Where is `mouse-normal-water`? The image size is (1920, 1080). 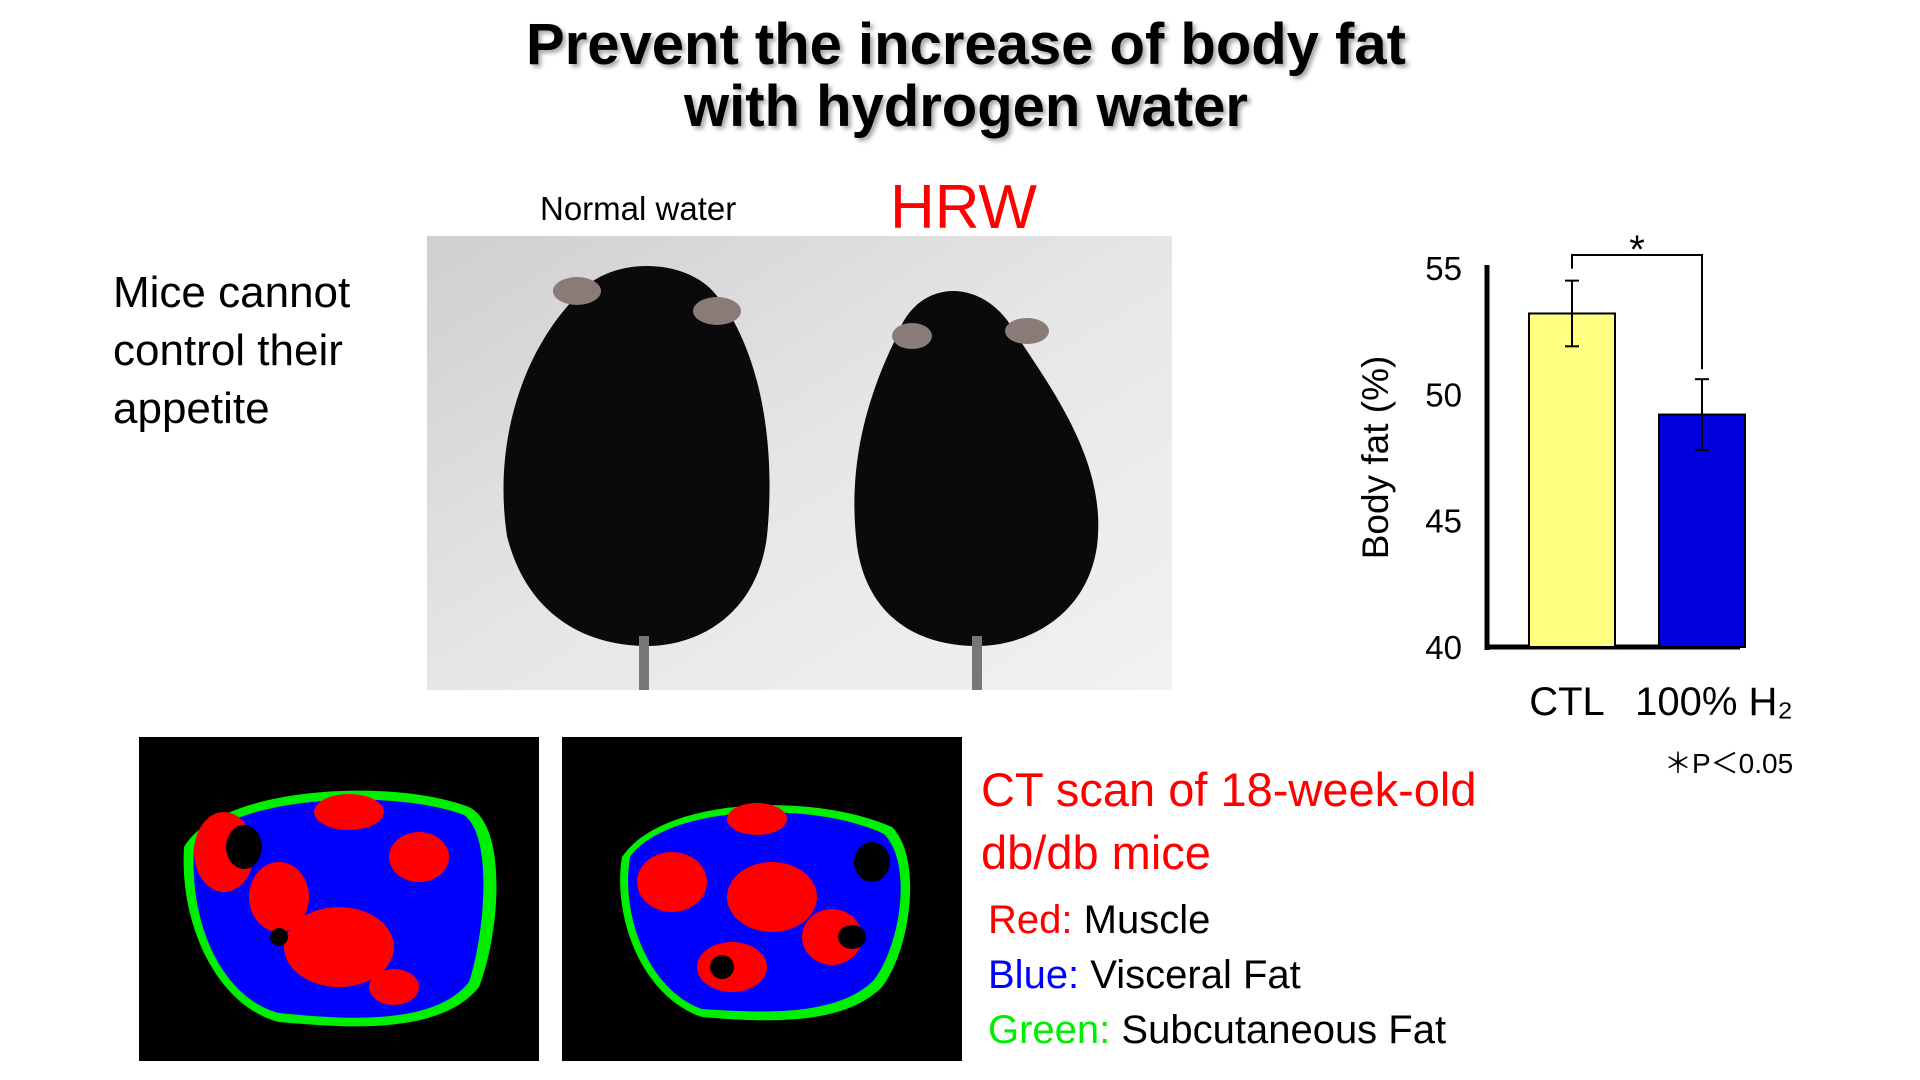
mouse-normal-water is located at coordinates (636, 478).